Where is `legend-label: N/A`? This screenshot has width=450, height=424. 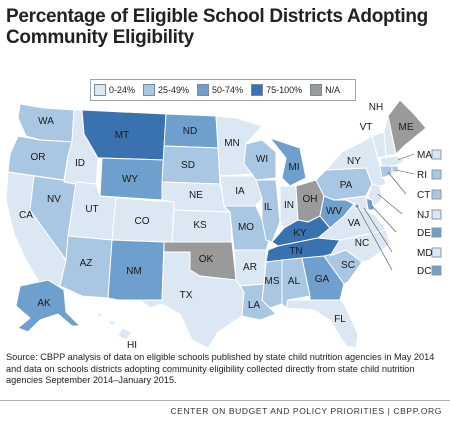 legend-label: N/A is located at coordinates (333, 90).